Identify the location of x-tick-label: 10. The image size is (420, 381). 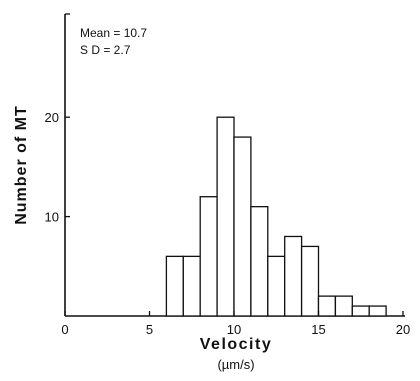
(234, 329).